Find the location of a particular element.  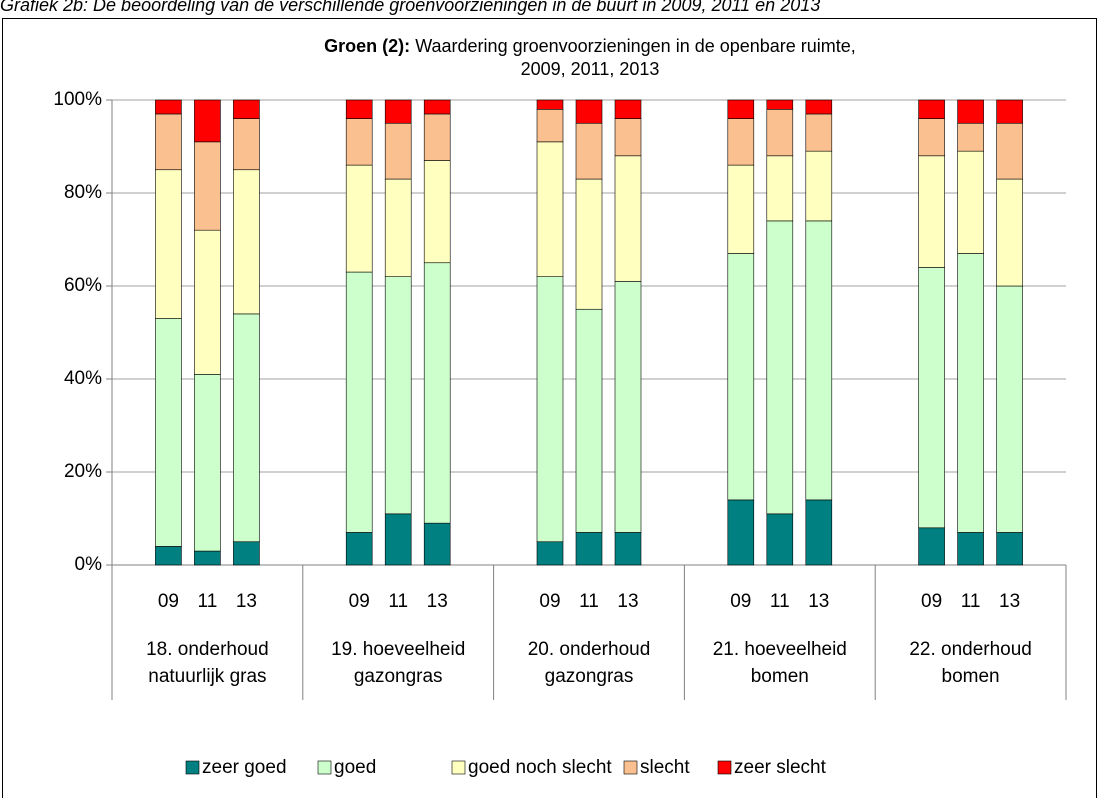

group-label: 19. hoeveelheid is located at coordinates (398, 649).